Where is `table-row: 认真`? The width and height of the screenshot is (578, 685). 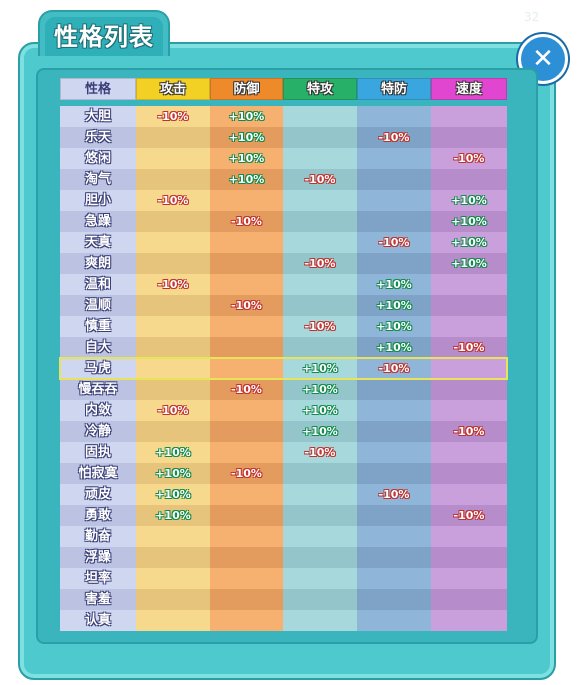
table-row: 认真 is located at coordinates (283, 620).